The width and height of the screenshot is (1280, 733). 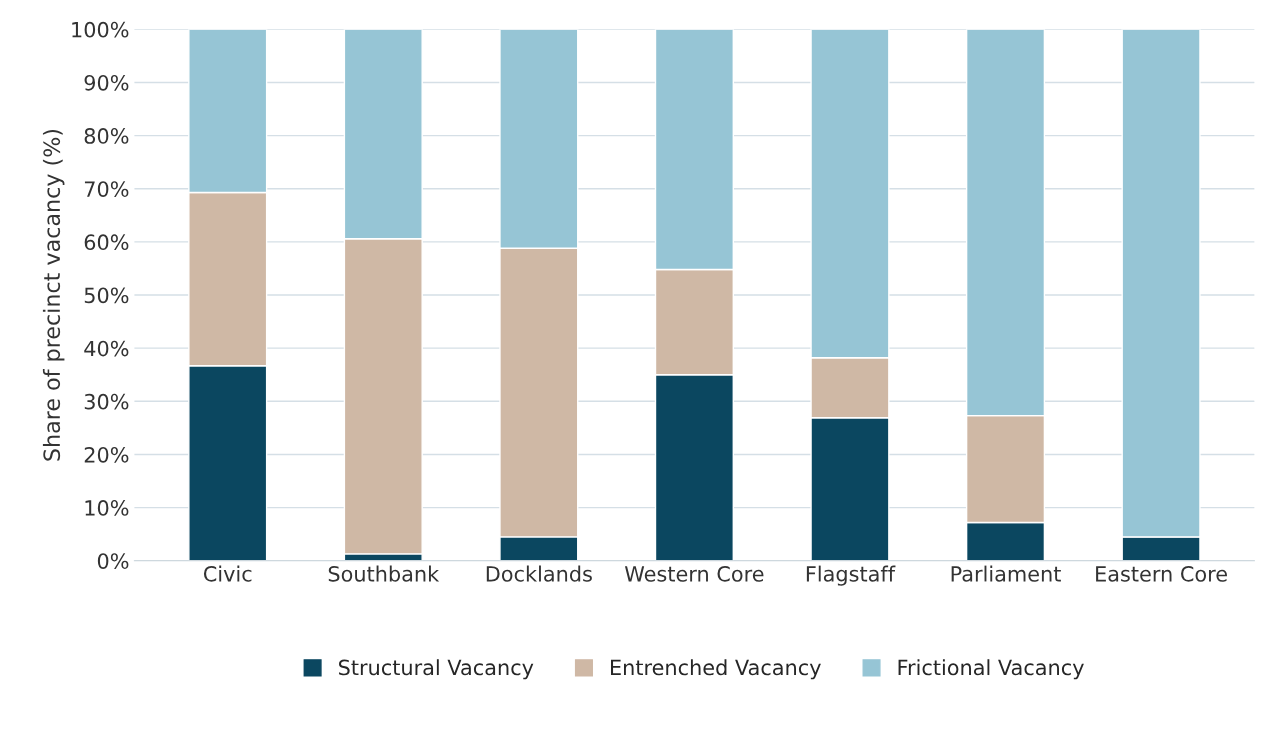 What do you see at coordinates (113, 561) in the screenshot?
I see `y-tick-label: 0%` at bounding box center [113, 561].